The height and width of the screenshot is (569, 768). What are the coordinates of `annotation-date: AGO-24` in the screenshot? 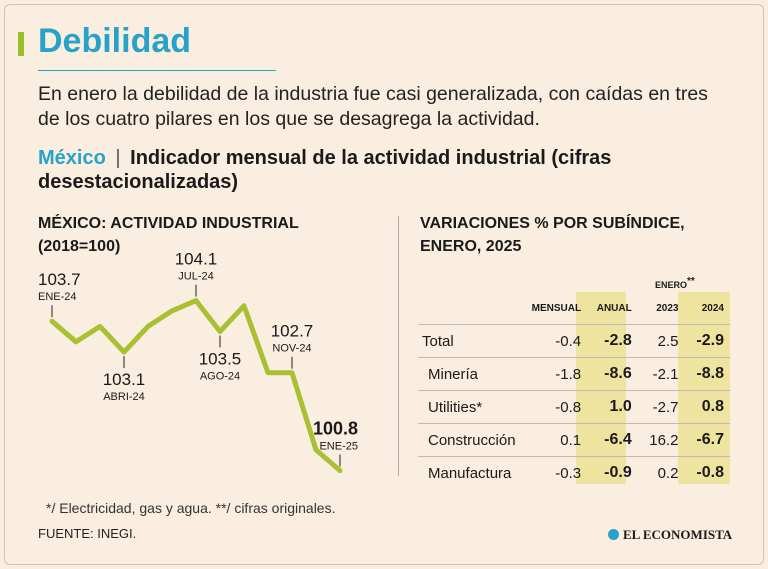 It's located at (220, 377).